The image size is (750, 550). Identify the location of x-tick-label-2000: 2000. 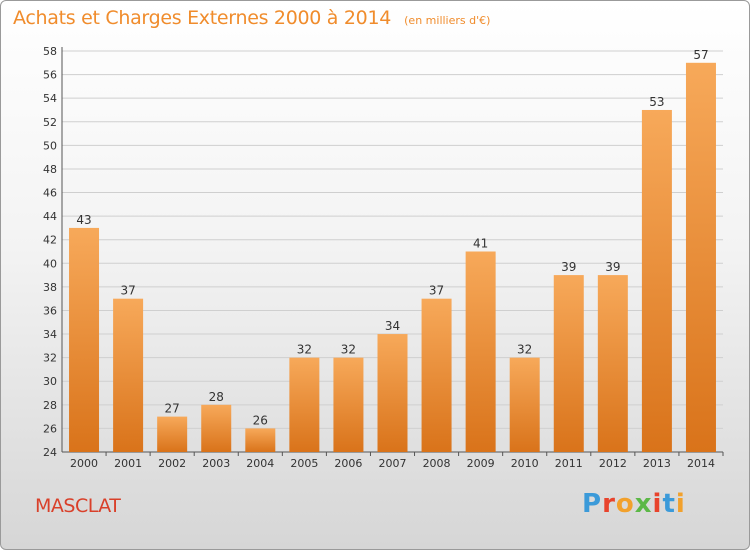
(84, 463).